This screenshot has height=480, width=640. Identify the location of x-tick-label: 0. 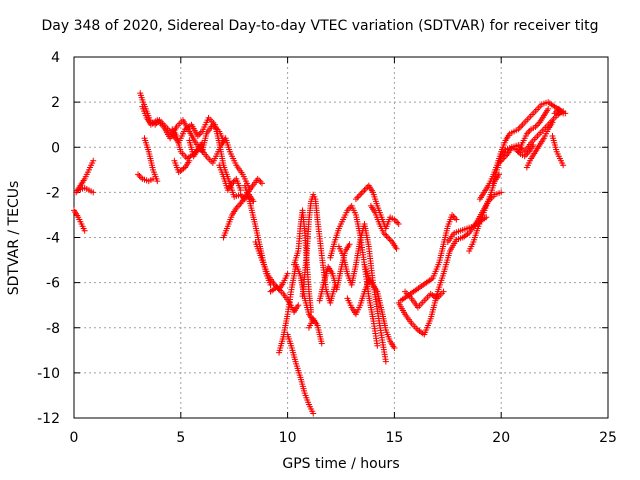
(74, 438).